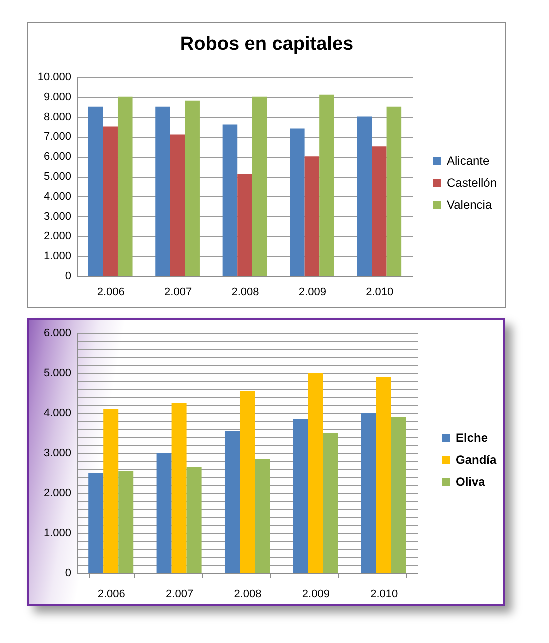 The image size is (549, 643). I want to click on legend-label: Alicante, so click(468, 161).